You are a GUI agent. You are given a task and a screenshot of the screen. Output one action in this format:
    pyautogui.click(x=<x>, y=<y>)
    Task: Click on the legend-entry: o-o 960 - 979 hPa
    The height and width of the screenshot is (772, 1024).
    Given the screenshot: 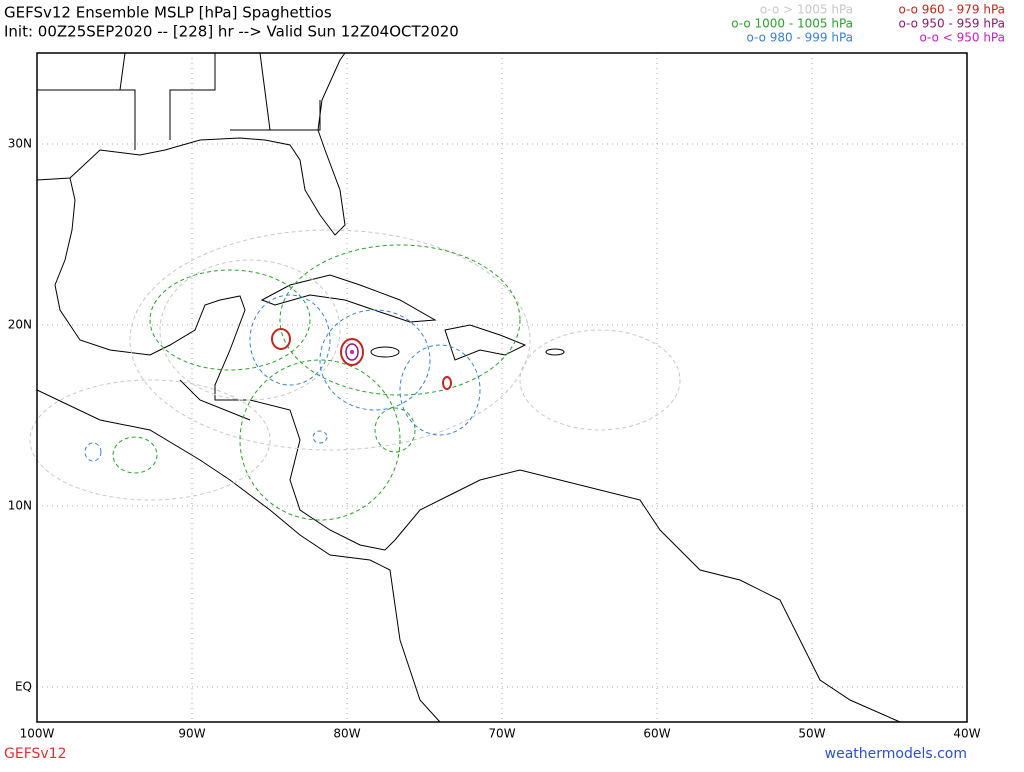 What is the action you would take?
    pyautogui.click(x=951, y=10)
    